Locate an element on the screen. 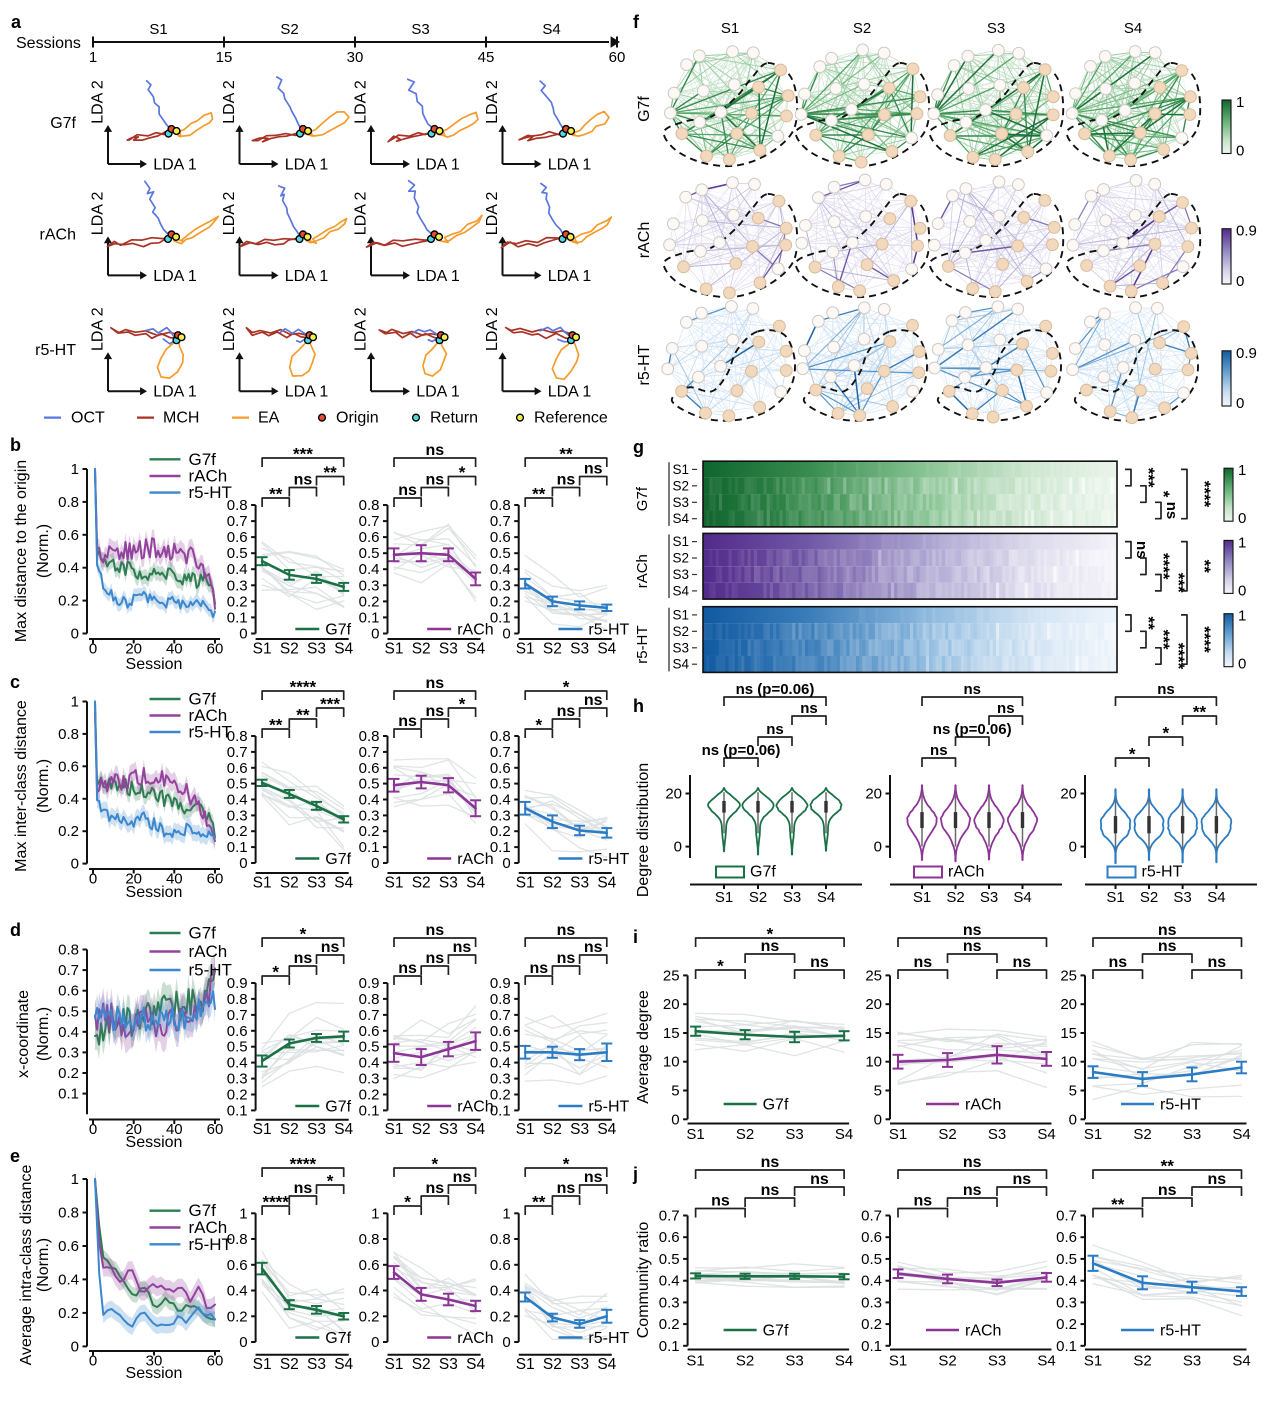  svg-text: 5 is located at coordinates (1073, 1091).